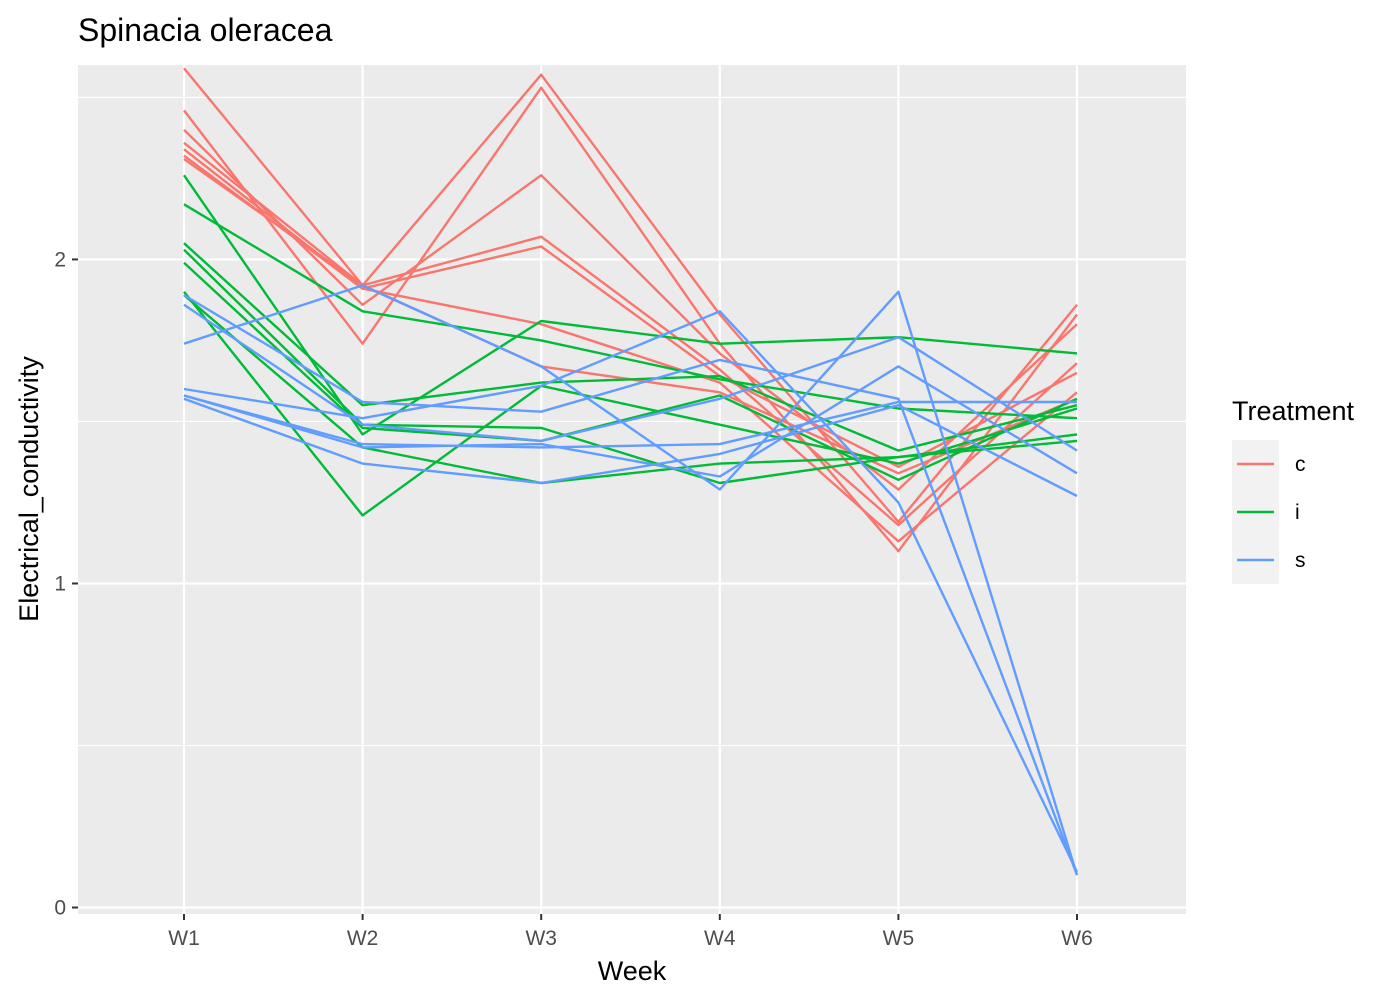 Image resolution: width=1400 pixels, height=1000 pixels. Describe the element at coordinates (630, 932) in the screenshot. I see `x-axis: W1 W2 W3 W4 W5 W6` at that location.